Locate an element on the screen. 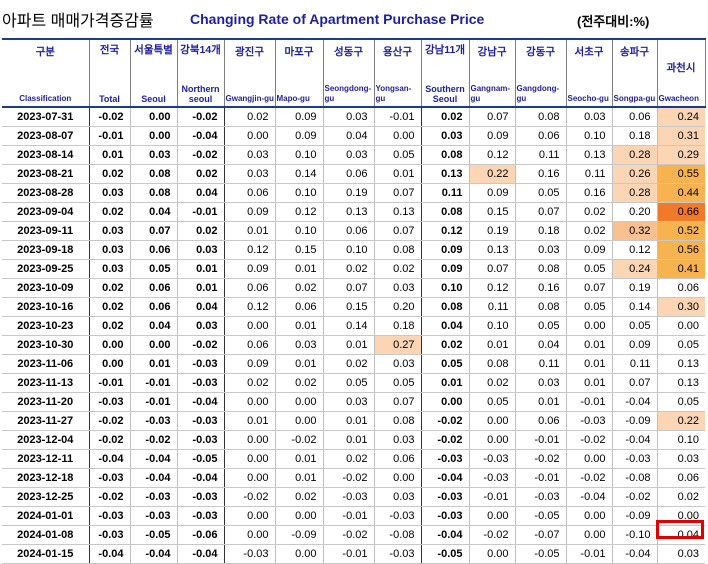 This screenshot has height=564, width=708. table-cell: 0.10 is located at coordinates (298, 231).